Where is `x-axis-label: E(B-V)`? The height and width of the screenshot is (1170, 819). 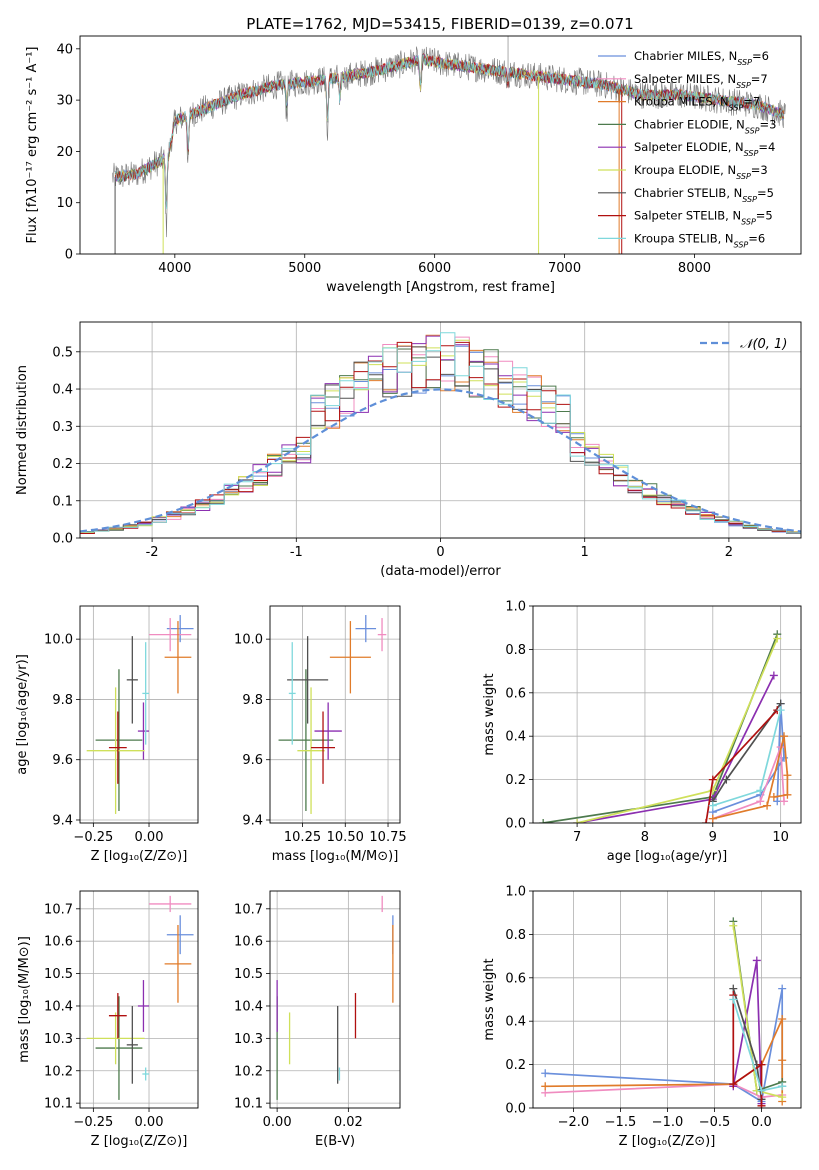
x-axis-label: E(B-V) is located at coordinates (335, 1141).